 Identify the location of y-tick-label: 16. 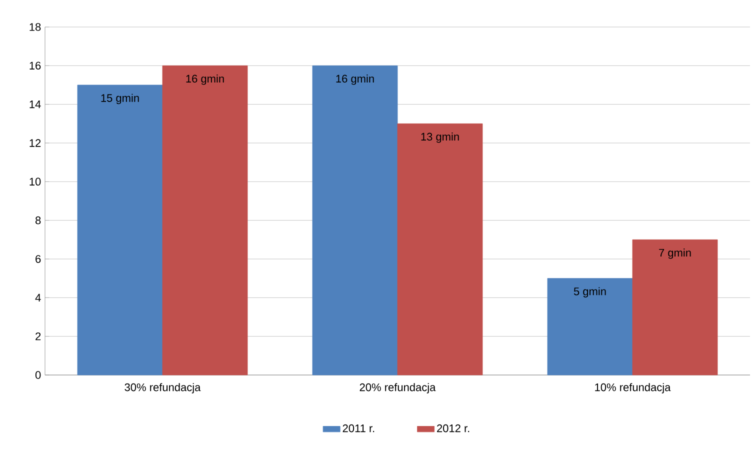
(35, 66).